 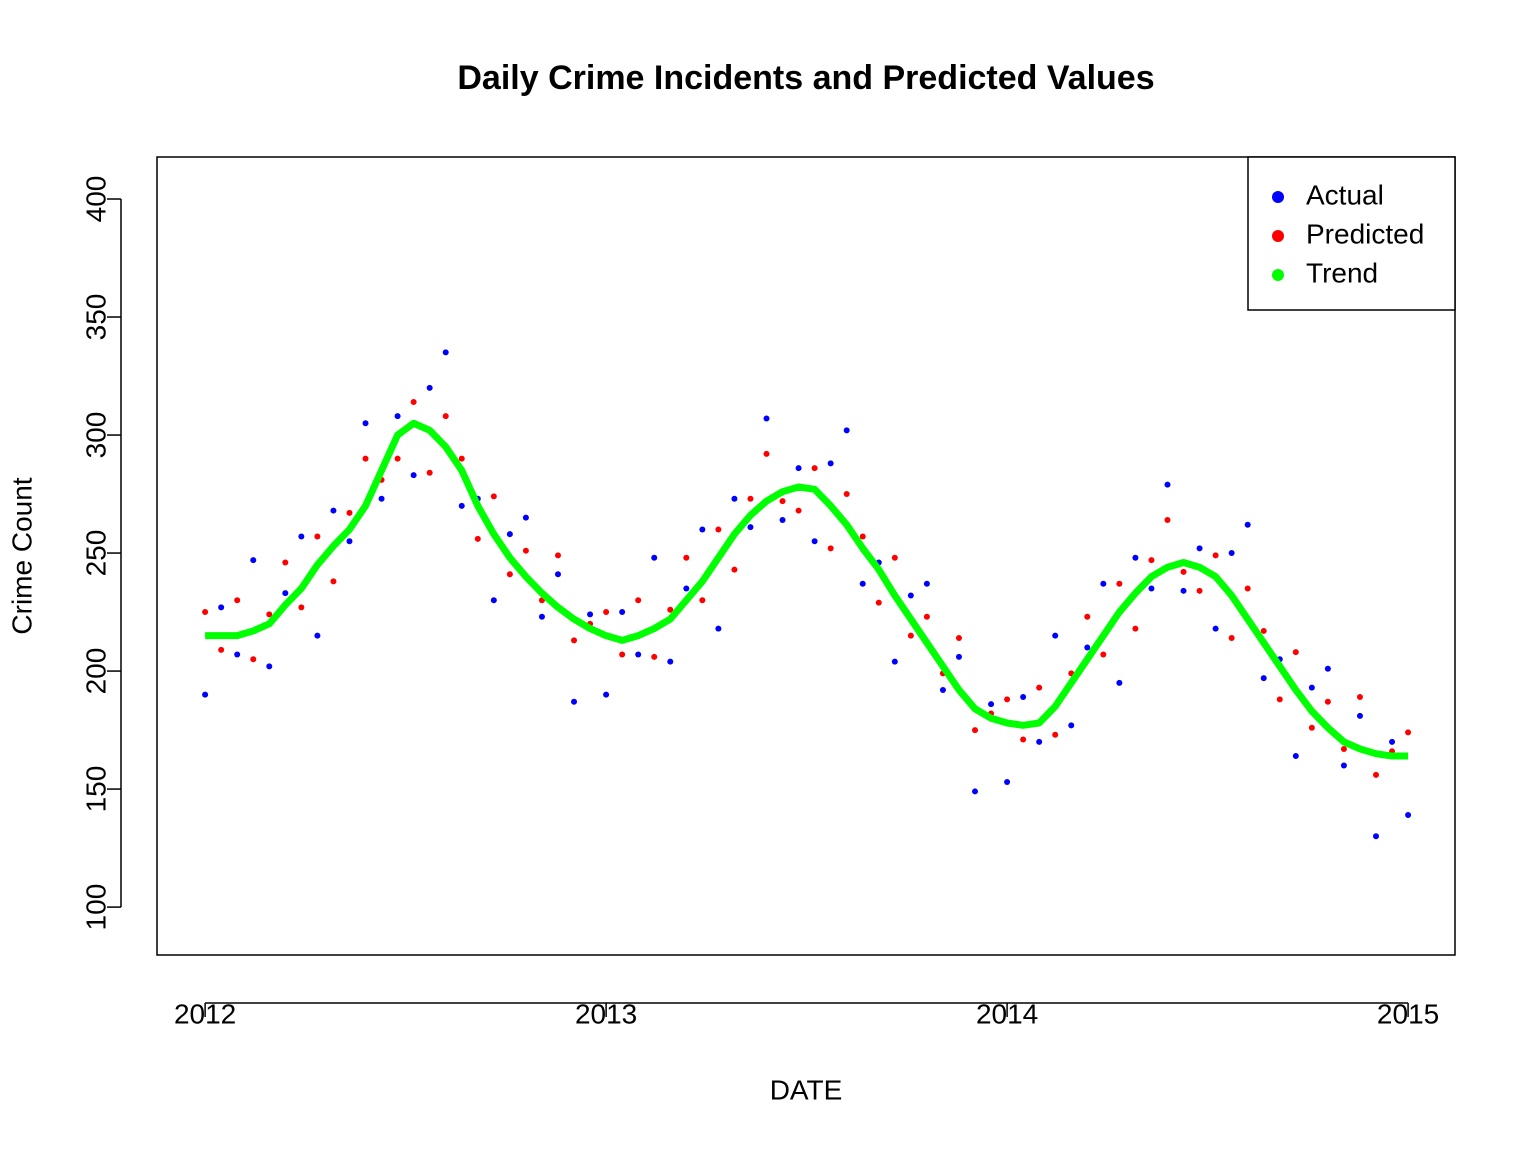 What do you see at coordinates (1007, 1013) in the screenshot?
I see `x-tick-label: 2014` at bounding box center [1007, 1013].